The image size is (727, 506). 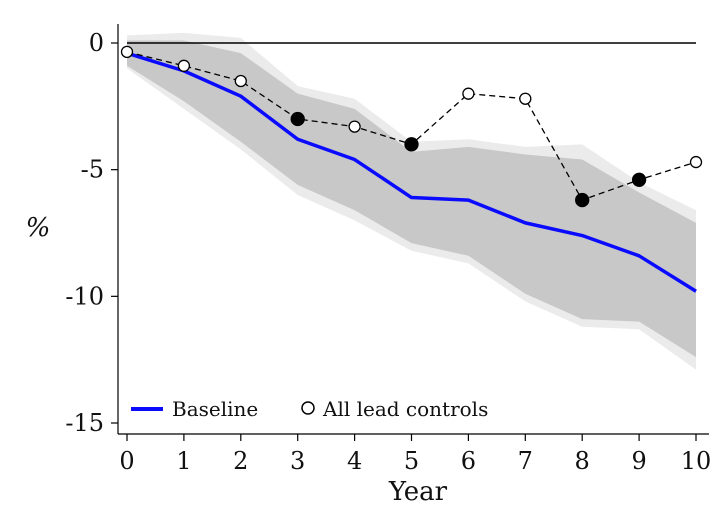 I want to click on x-tick-label: 7, so click(x=525, y=461).